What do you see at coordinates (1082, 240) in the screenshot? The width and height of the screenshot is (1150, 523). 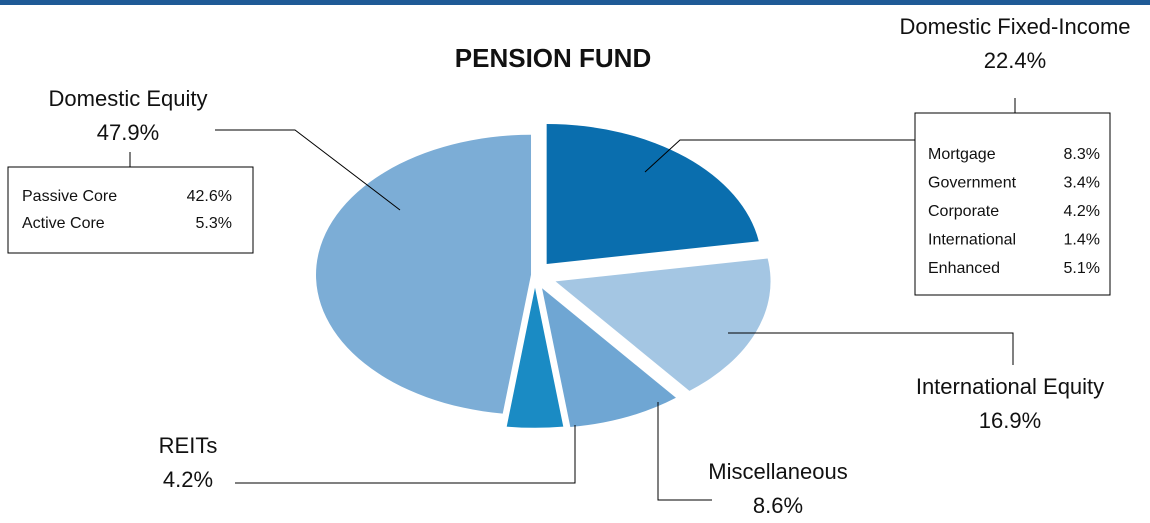 I see `detail-value: 1.4%` at bounding box center [1082, 240].